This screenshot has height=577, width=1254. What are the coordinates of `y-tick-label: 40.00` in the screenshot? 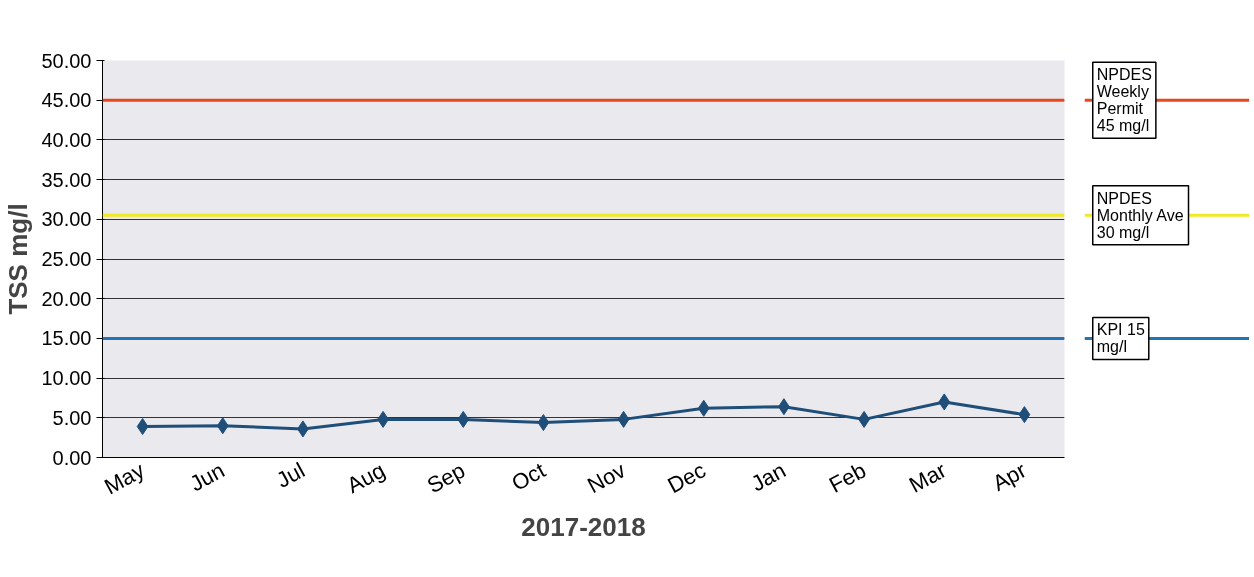 It's located at (66, 139).